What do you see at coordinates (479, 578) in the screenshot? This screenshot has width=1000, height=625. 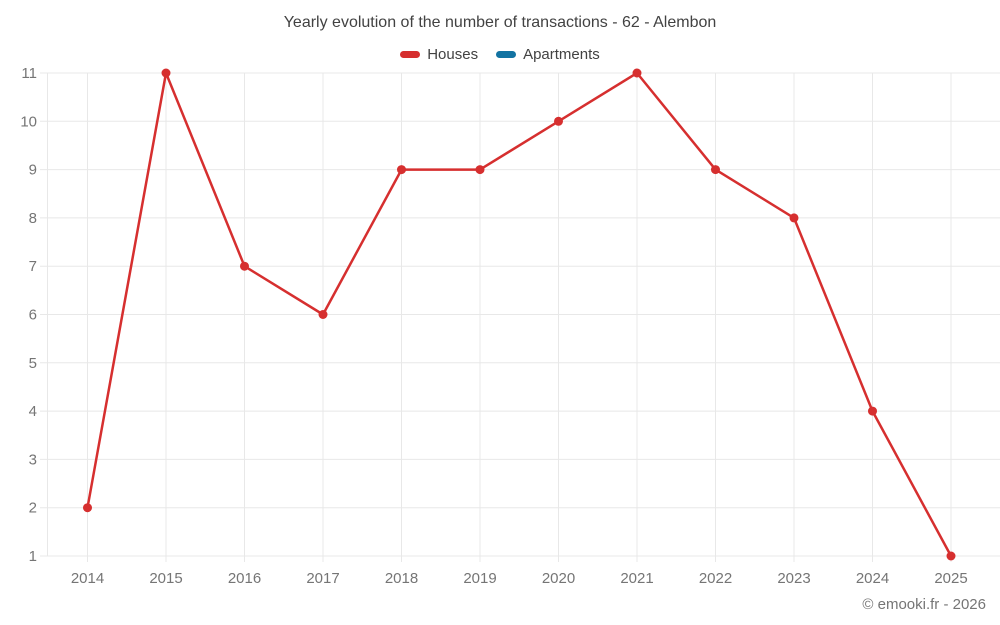 I see `x-tick-label: 2019` at bounding box center [479, 578].